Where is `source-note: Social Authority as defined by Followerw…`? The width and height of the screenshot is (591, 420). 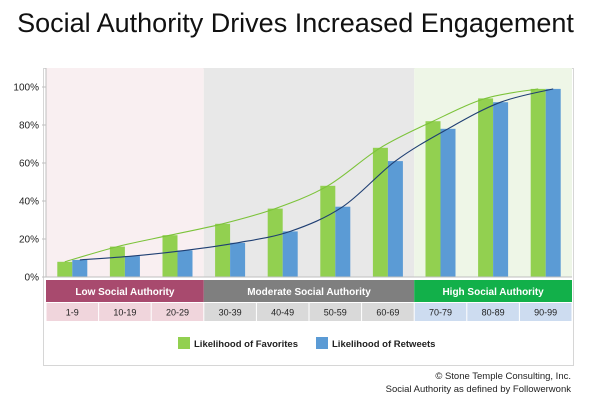 source-note: Social Authority as defined by Followerw… is located at coordinates (478, 389).